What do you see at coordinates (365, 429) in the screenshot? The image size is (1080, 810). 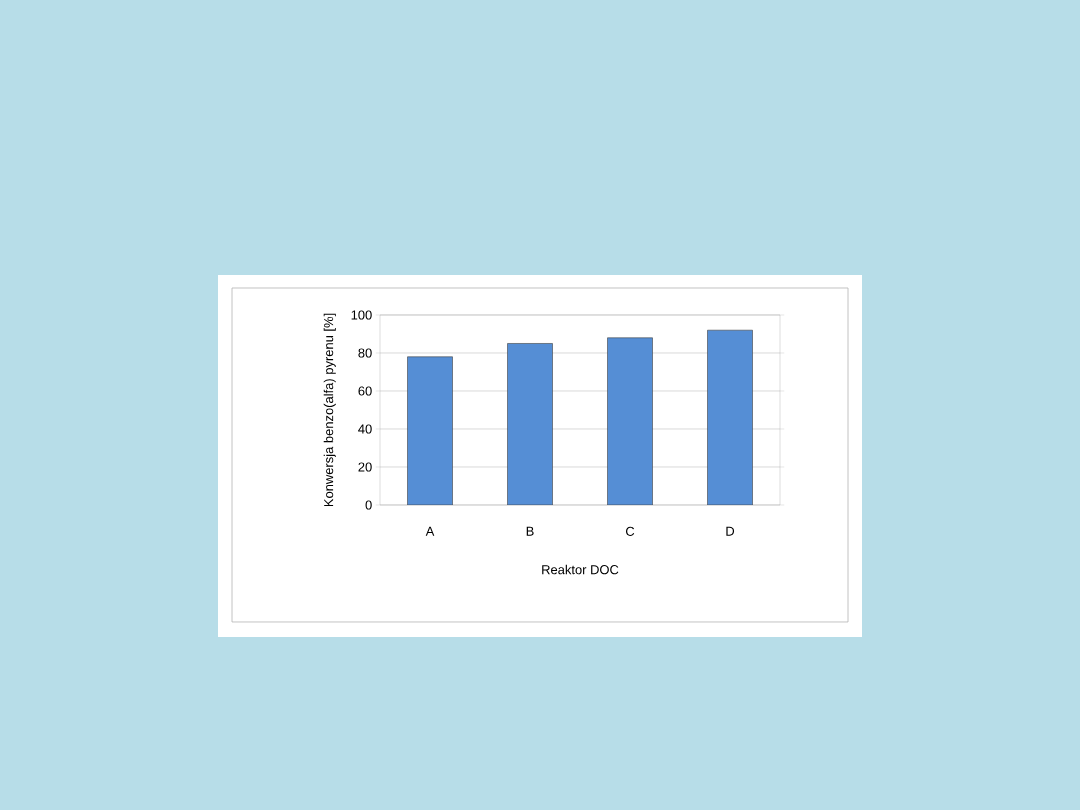 I see `y-tick-label: 40` at bounding box center [365, 429].